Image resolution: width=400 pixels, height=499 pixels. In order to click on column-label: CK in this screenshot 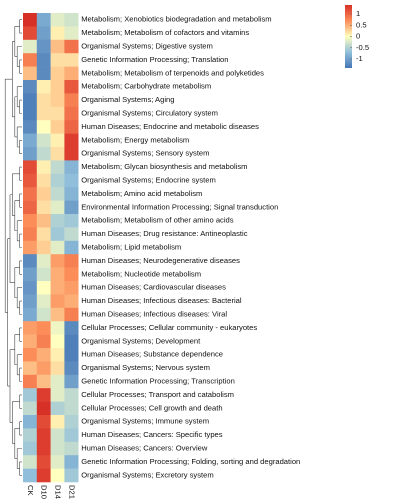, I will do `click(30, 490)`.